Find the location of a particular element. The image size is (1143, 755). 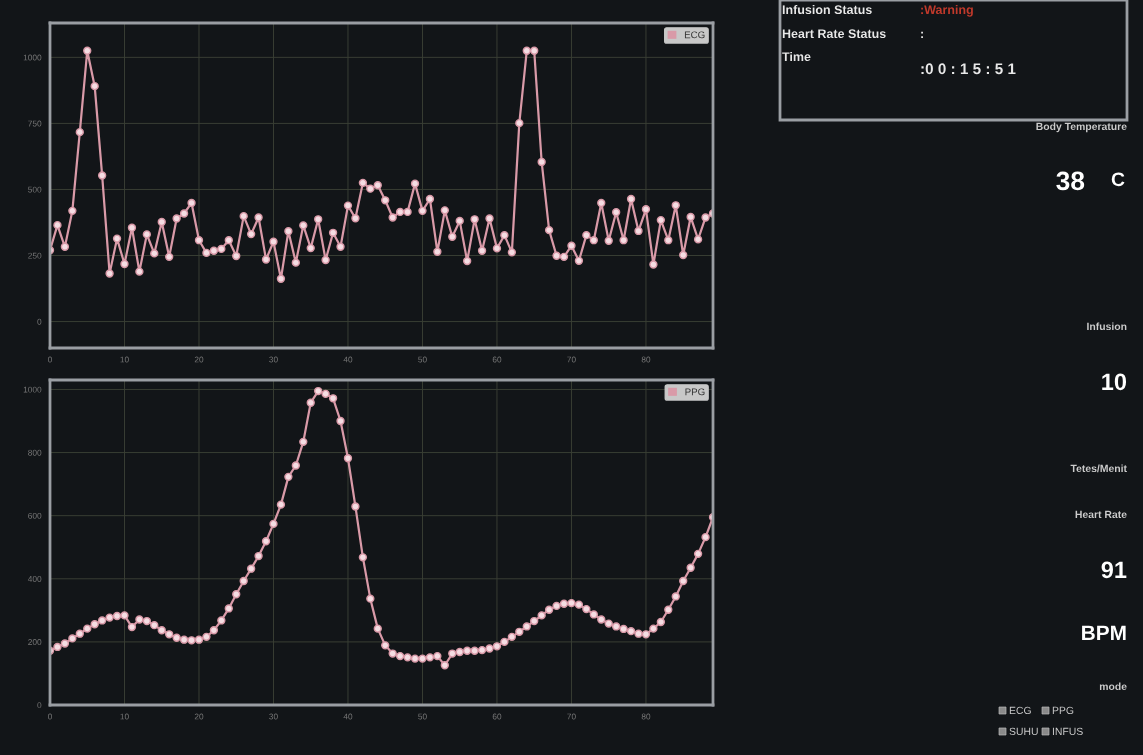

y-tick-label: 800 is located at coordinates (35, 452).